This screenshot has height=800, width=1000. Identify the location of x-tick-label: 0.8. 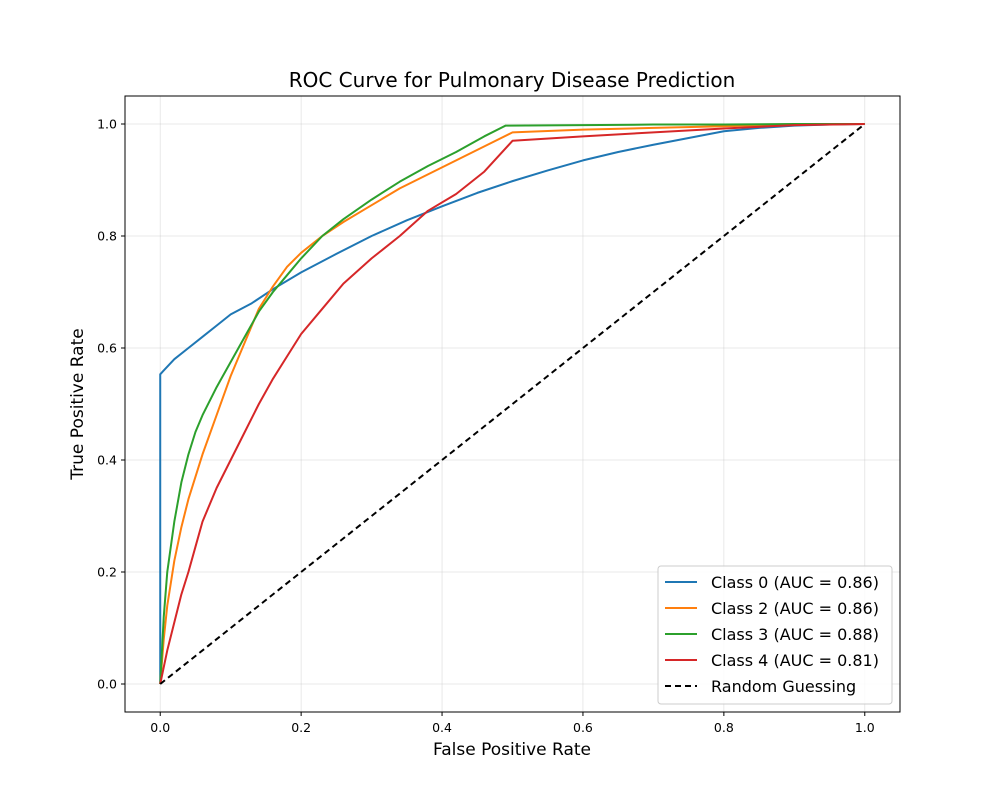
(724, 727).